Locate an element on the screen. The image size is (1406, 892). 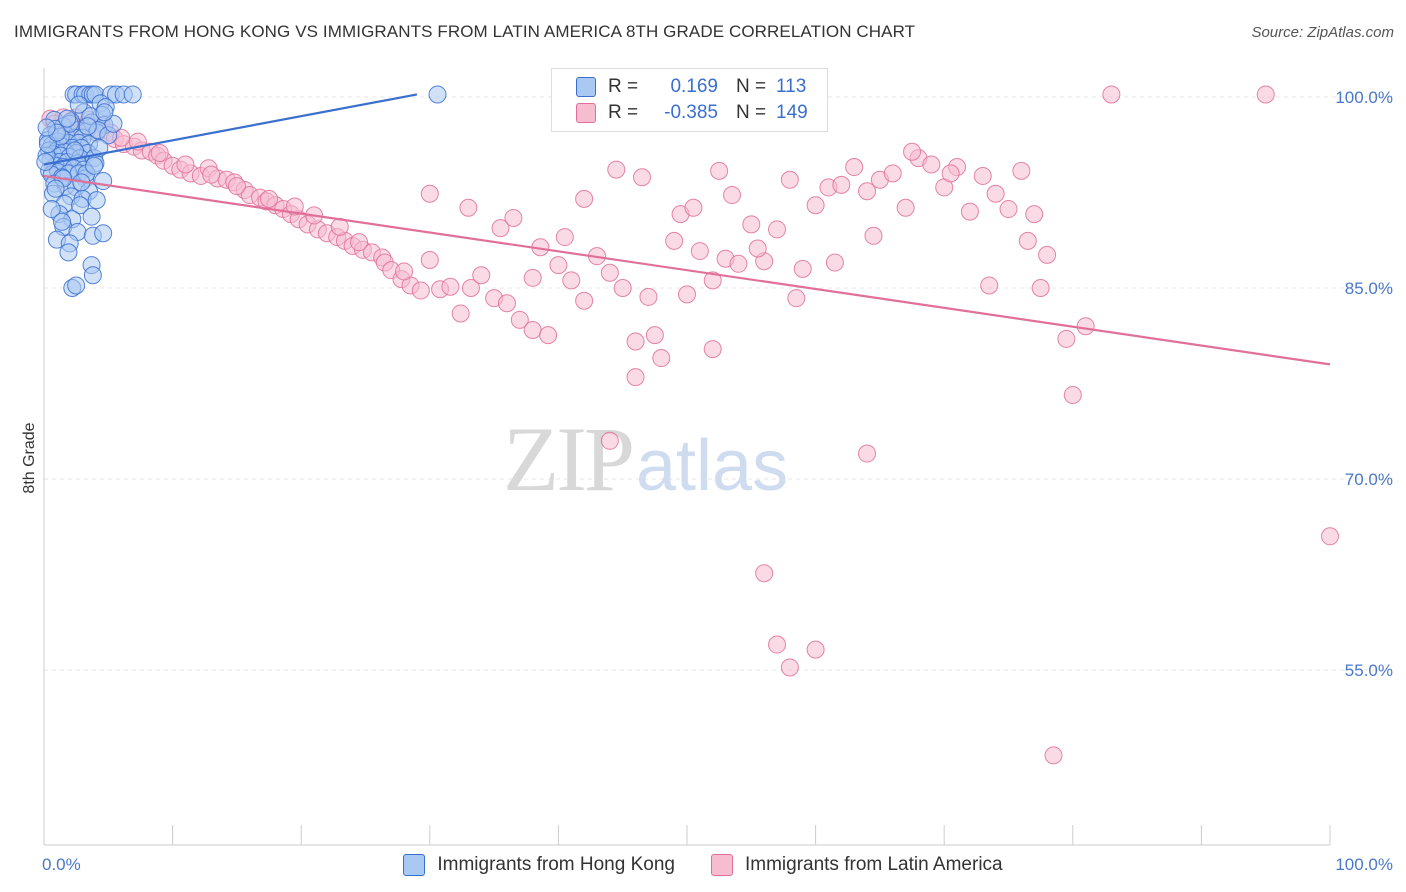
legend-r-value: 0.169 is located at coordinates (694, 86).